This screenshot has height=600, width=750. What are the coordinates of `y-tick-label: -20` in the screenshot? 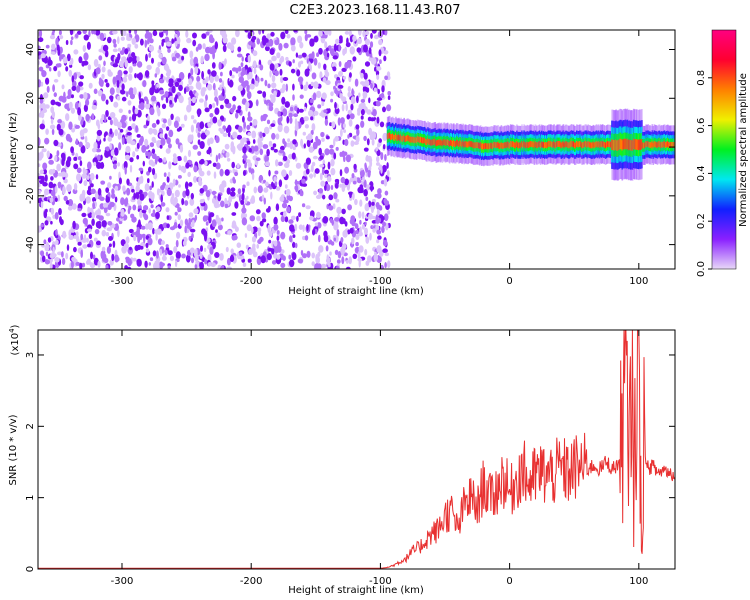 It's located at (30, 196).